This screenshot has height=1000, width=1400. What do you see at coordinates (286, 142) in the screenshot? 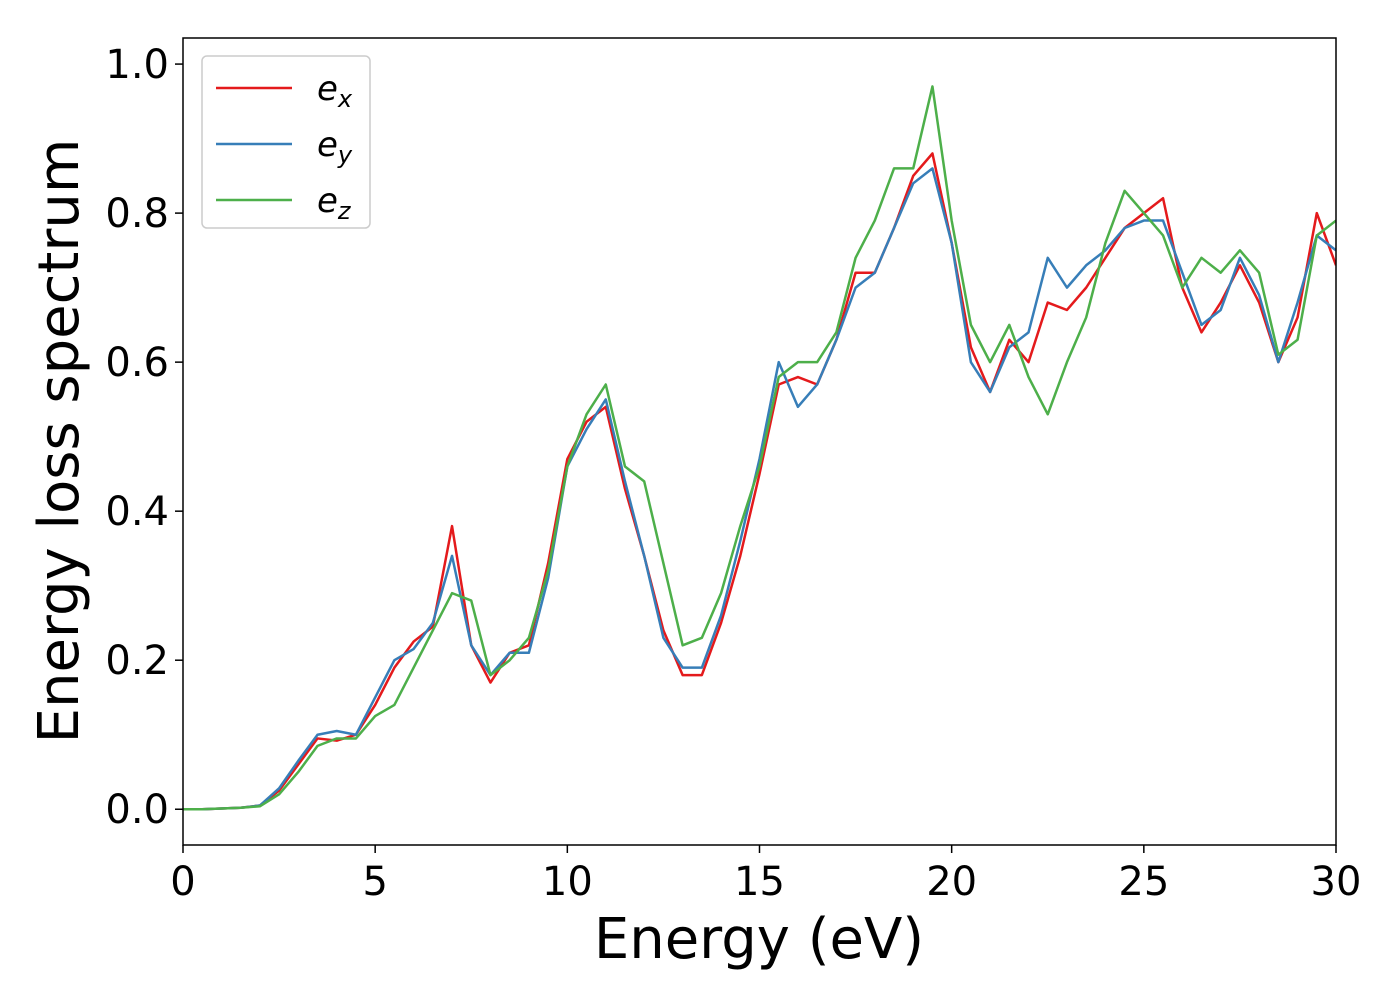
I see `legend-box` at bounding box center [286, 142].